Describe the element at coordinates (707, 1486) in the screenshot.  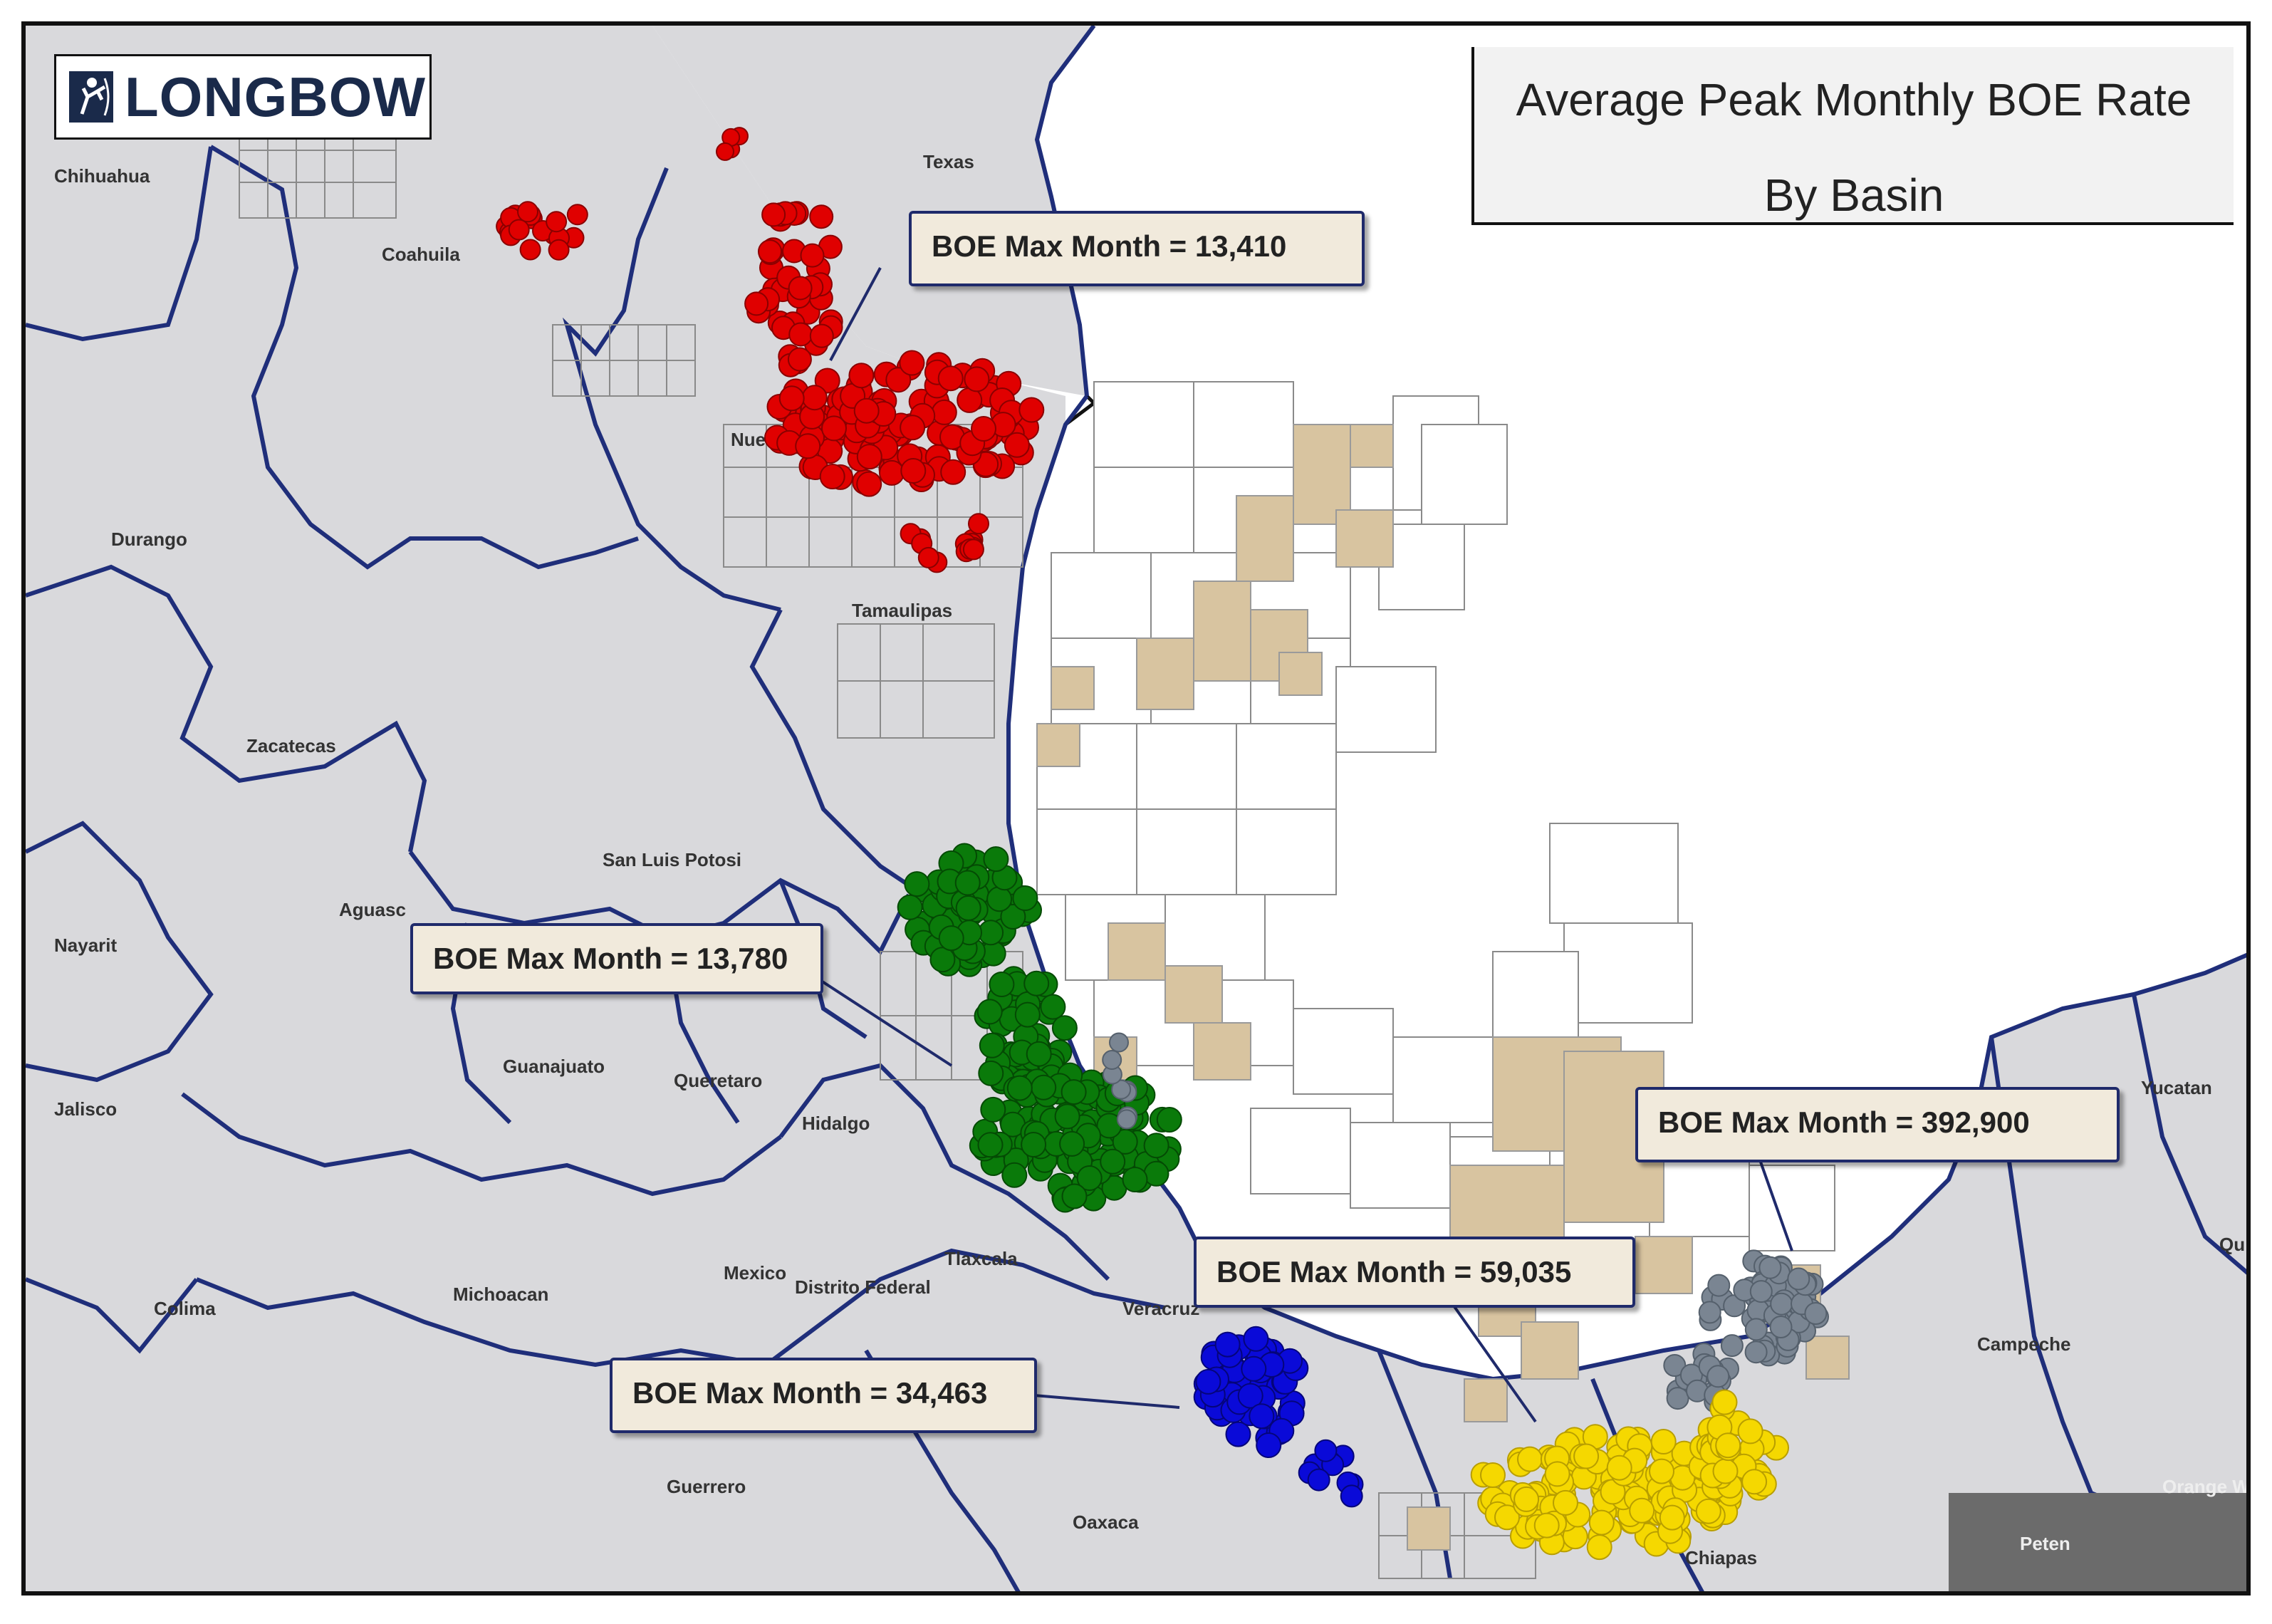
I see `state-label: Guerrero` at that location.